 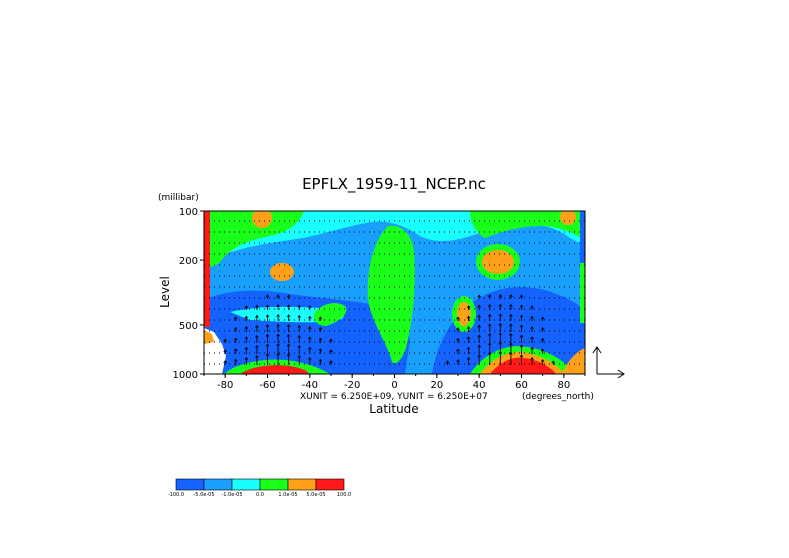 I want to click on orange-spot-south-top, so click(x=262, y=219).